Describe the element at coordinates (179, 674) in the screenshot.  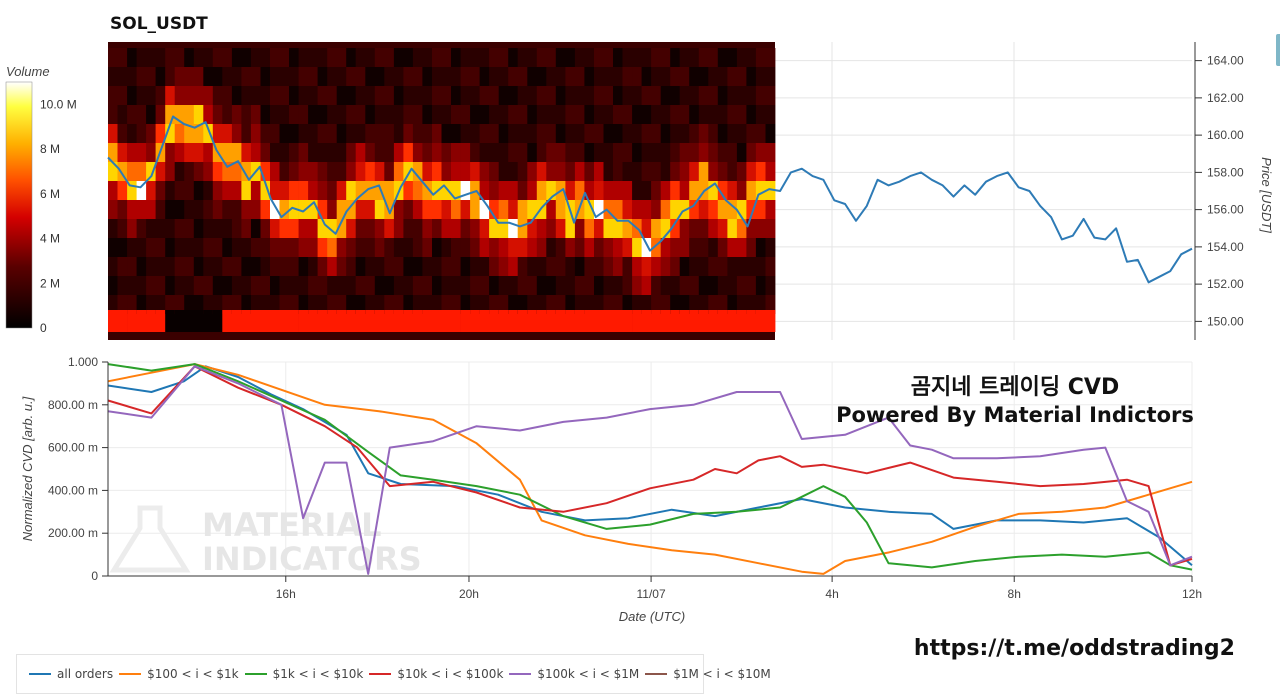
I see `legend-item: $100 < i < $1k` at that location.